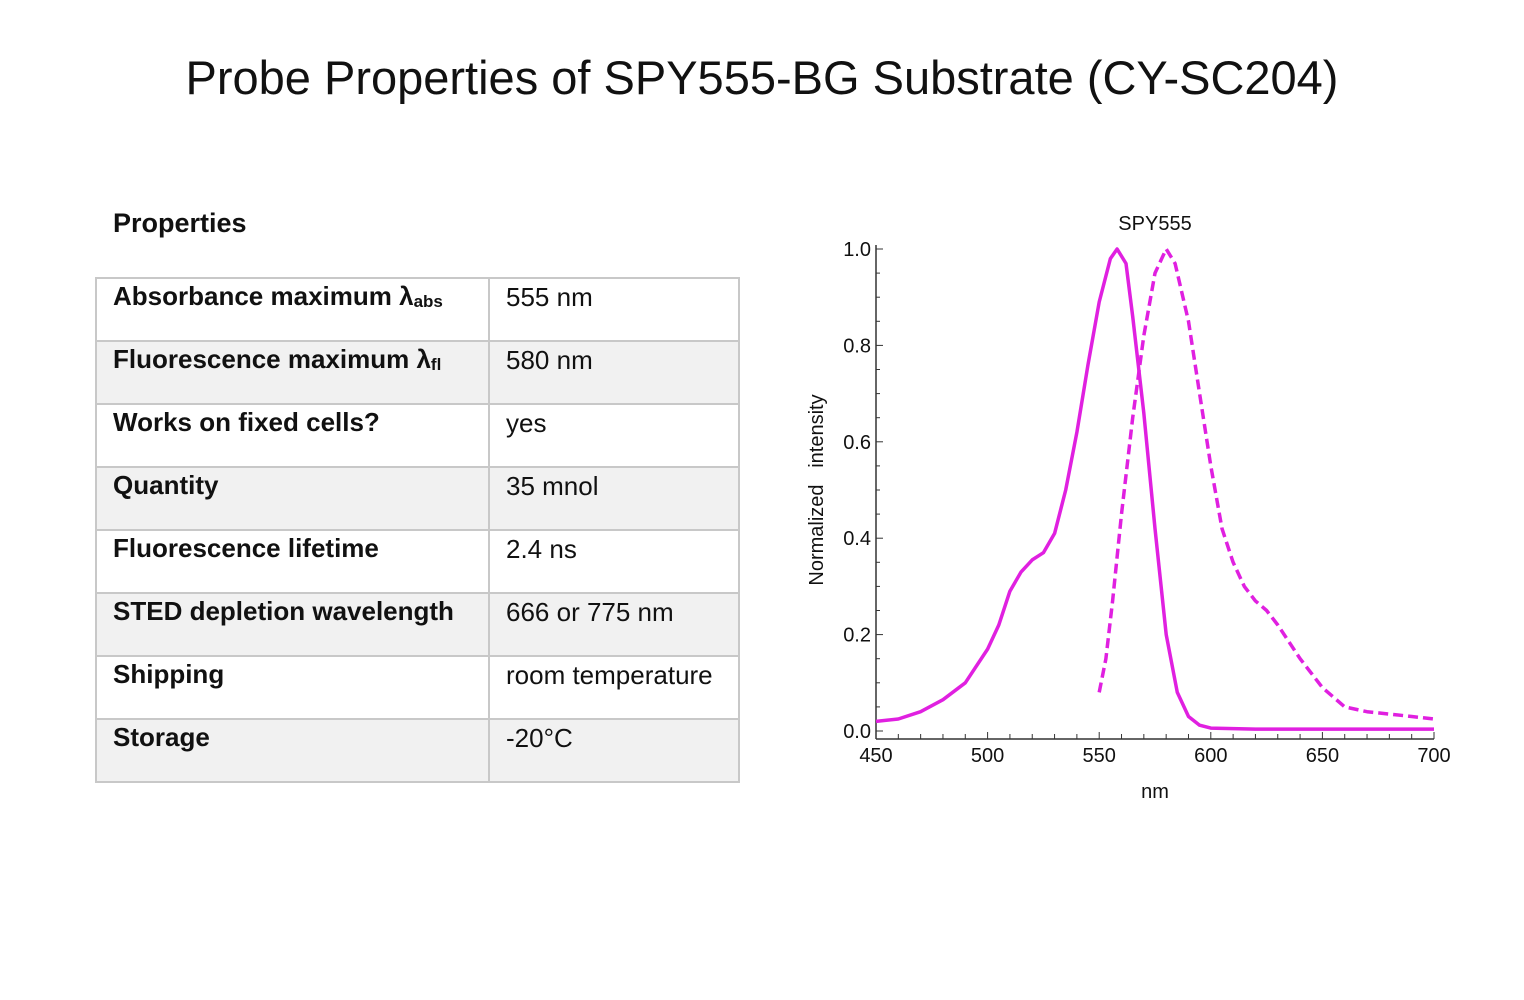  I want to click on property-label: STED depletion wavelength, so click(292, 624).